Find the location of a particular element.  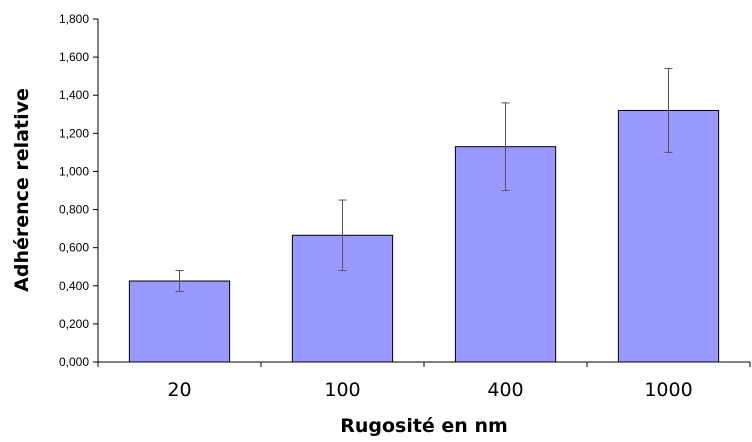

y-tick-label: 0,600 is located at coordinates (74, 248).